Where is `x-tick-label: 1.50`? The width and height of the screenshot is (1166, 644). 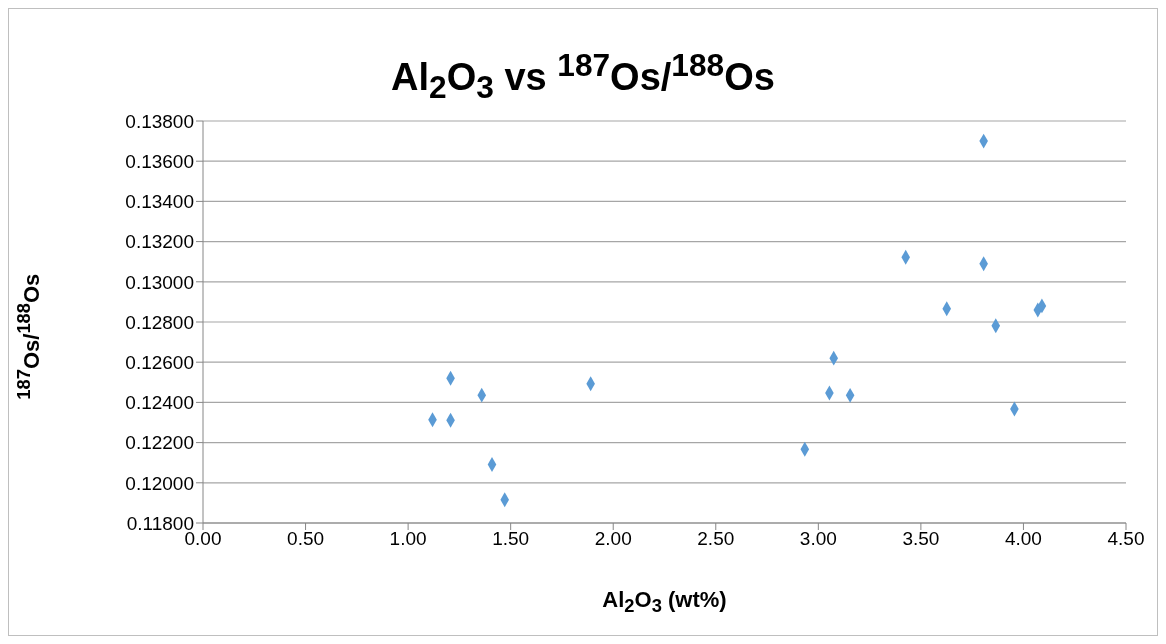
x-tick-label: 1.50 is located at coordinates (511, 539).